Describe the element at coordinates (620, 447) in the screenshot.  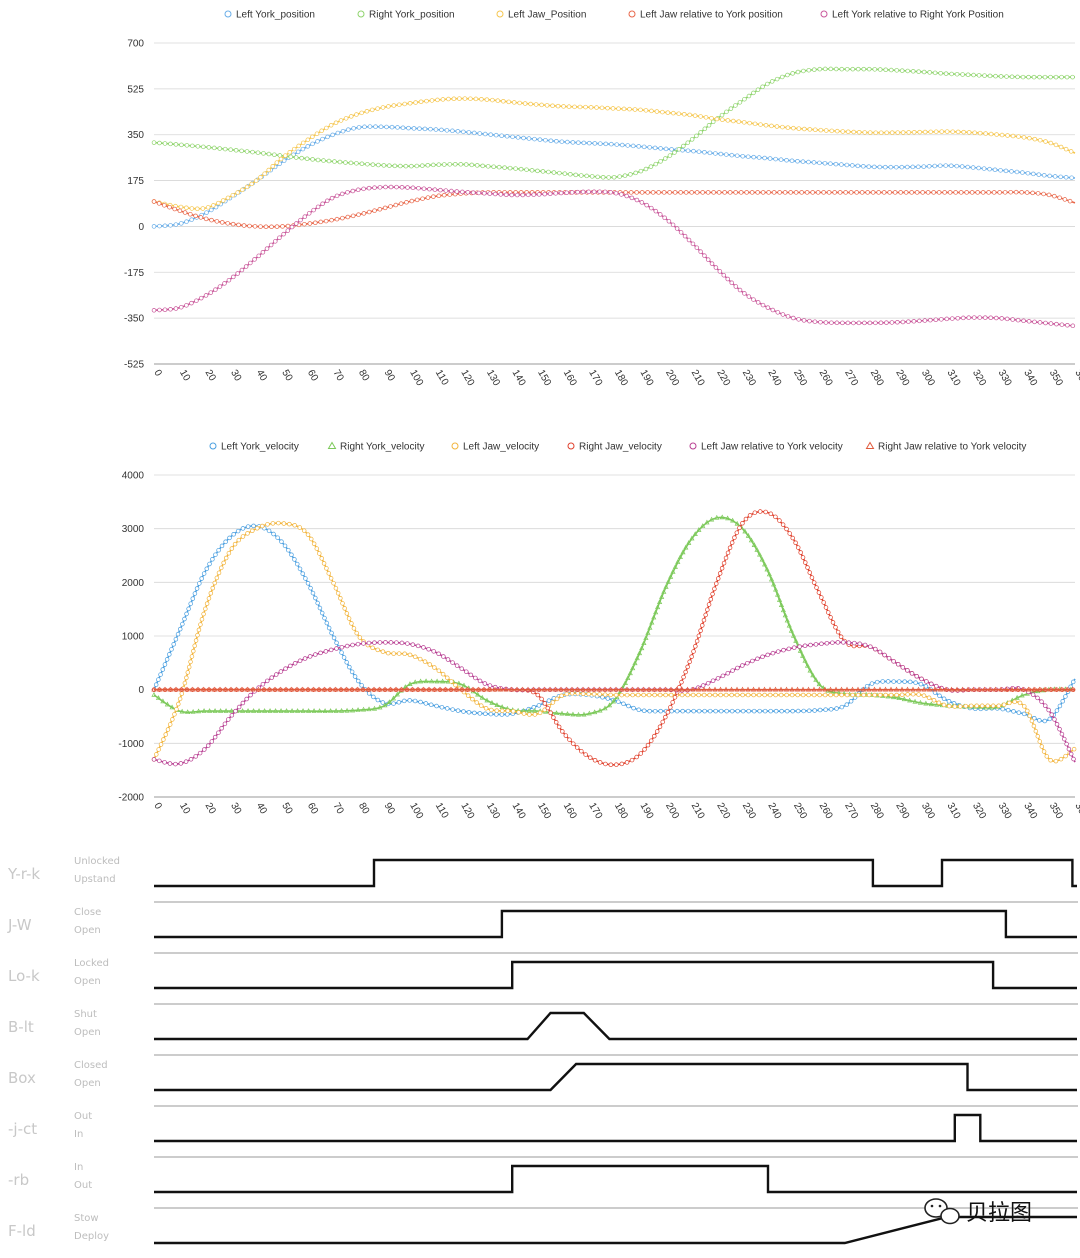
I see `legend-label: Right Jaw_velocity` at that location.